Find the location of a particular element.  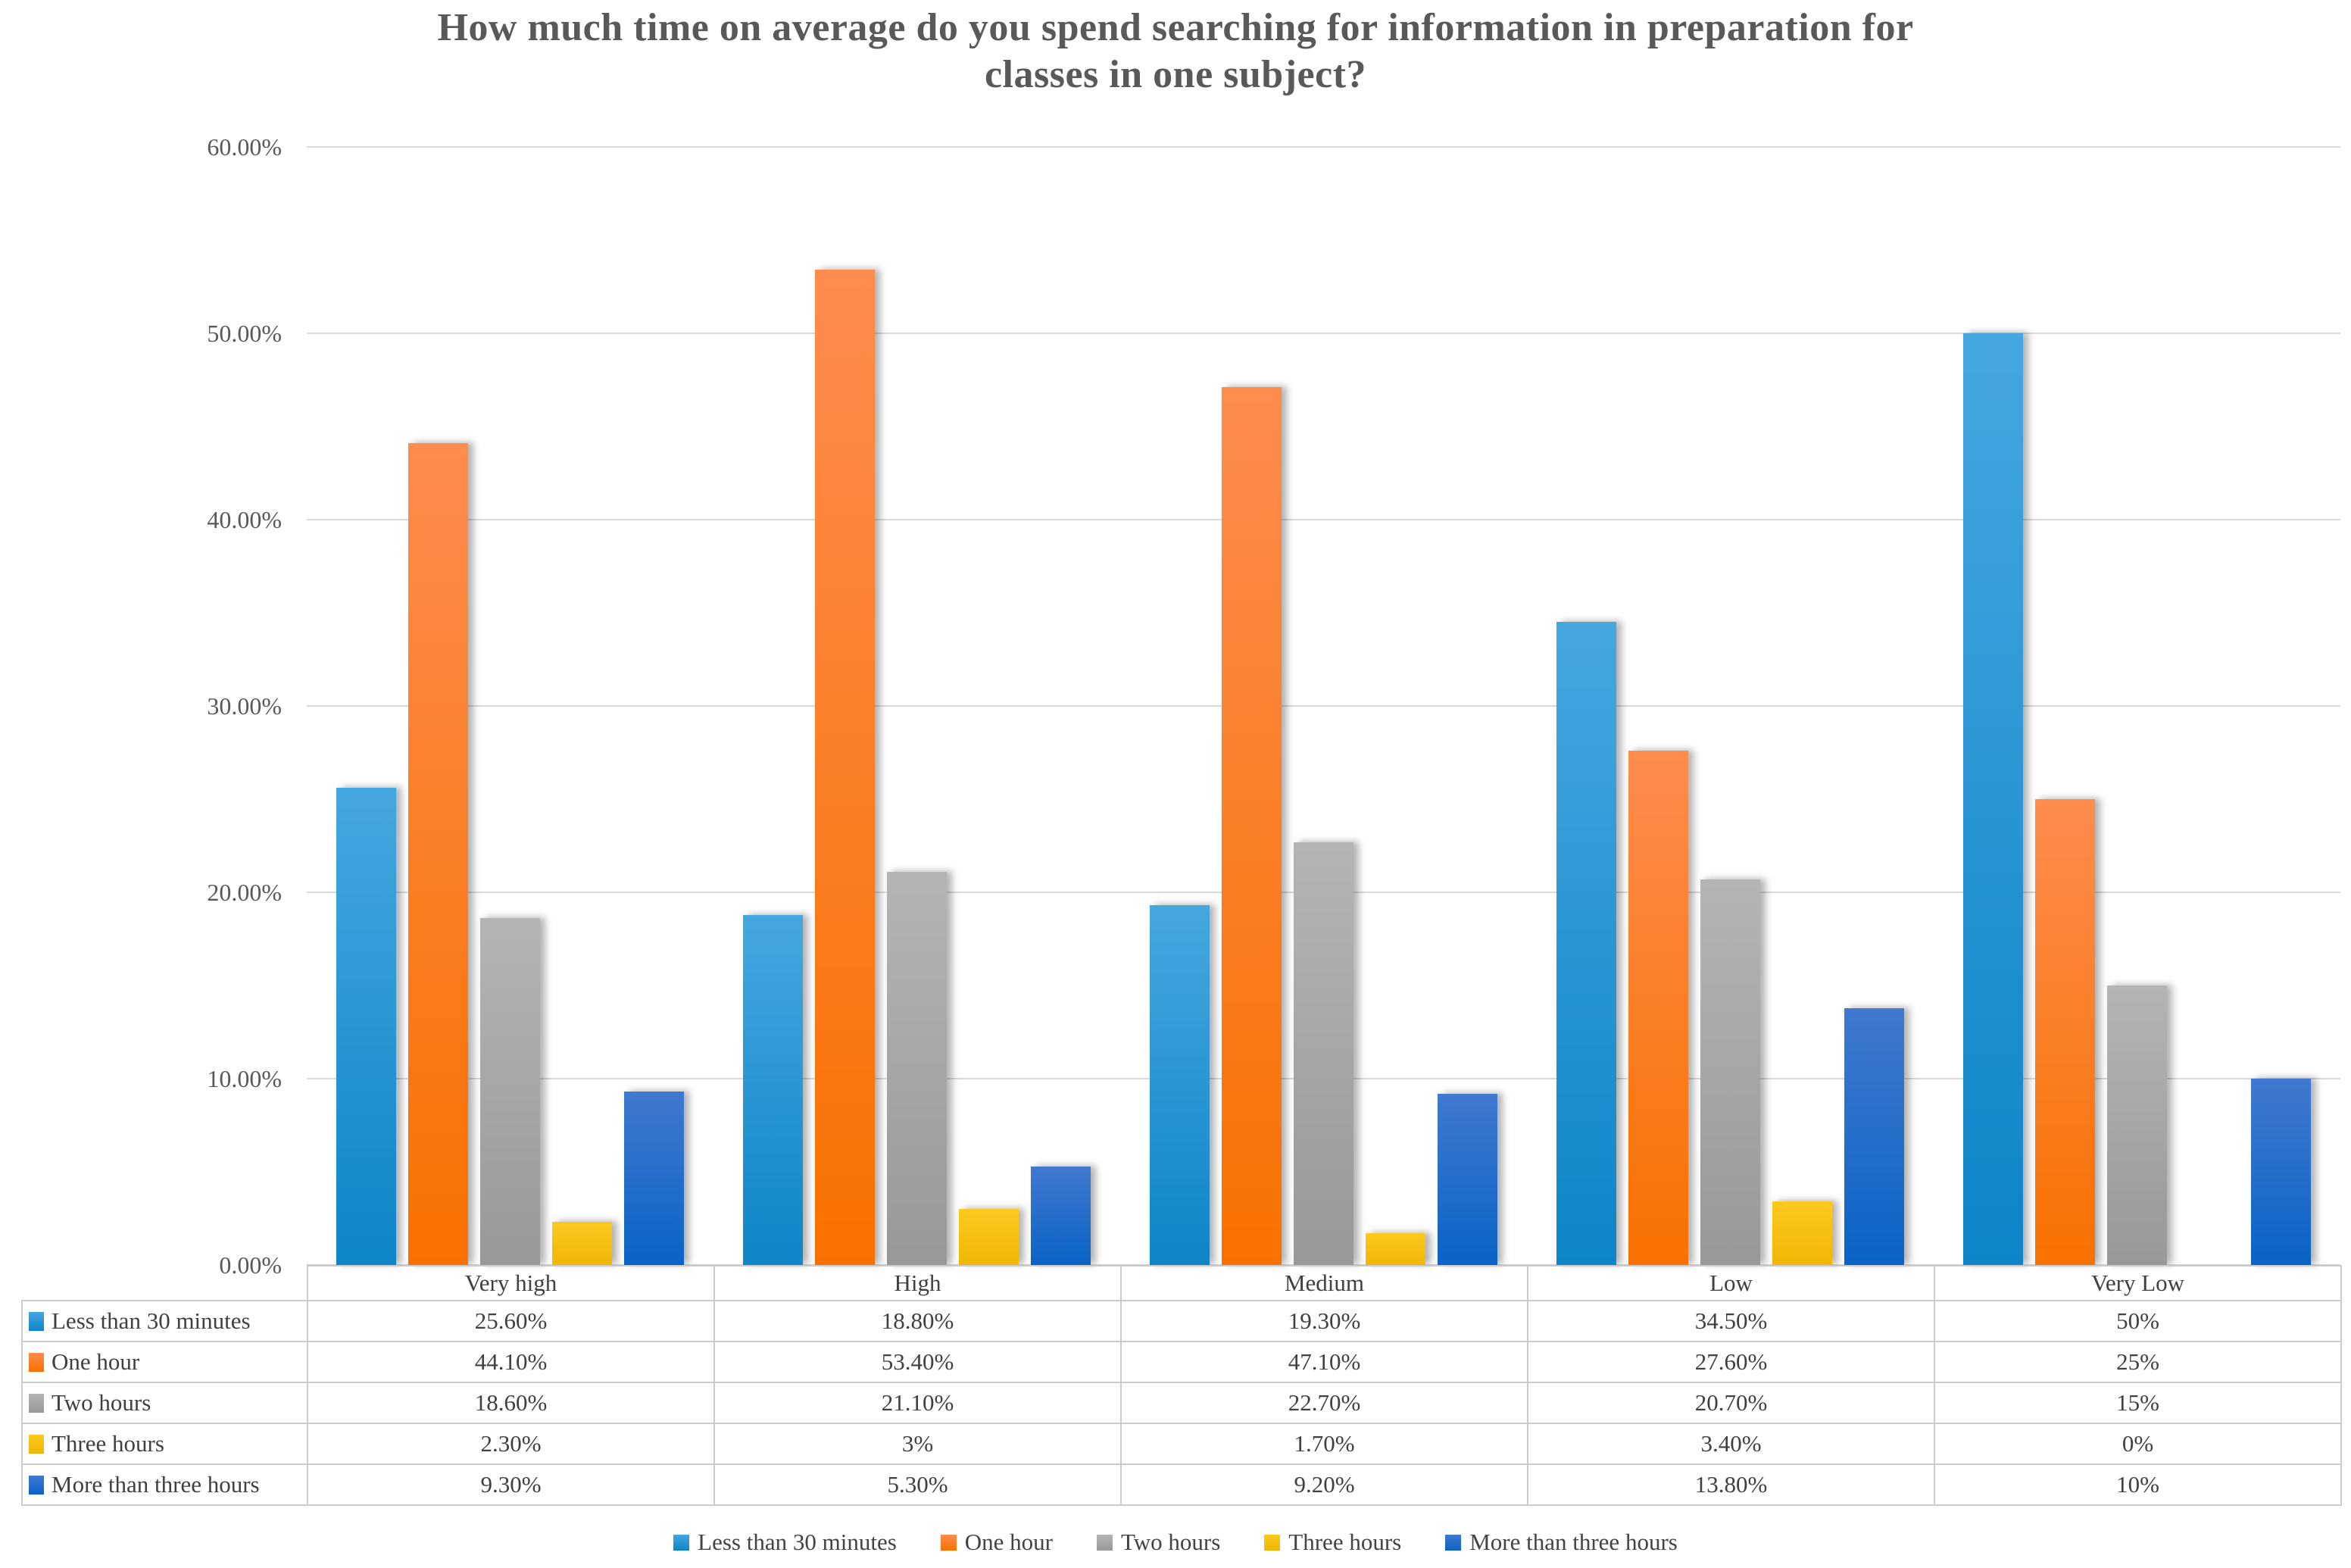

category-group-low is located at coordinates (1730, 706).